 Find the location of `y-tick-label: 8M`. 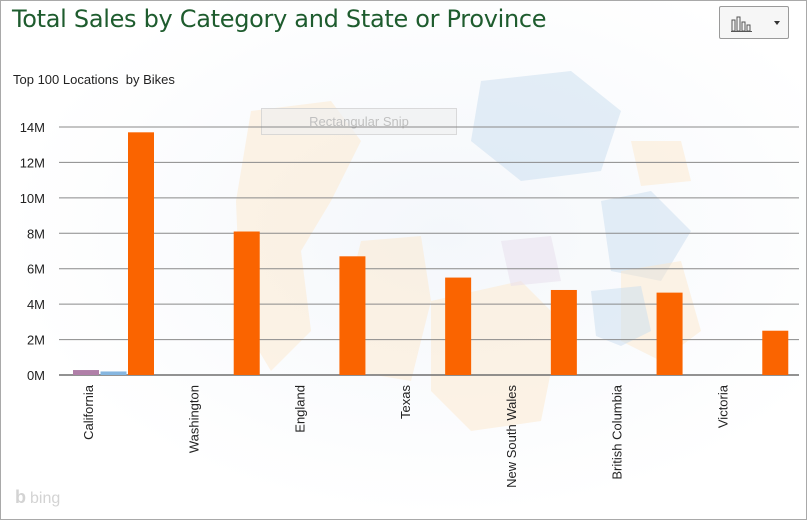

y-tick-label: 8M is located at coordinates (36, 233).